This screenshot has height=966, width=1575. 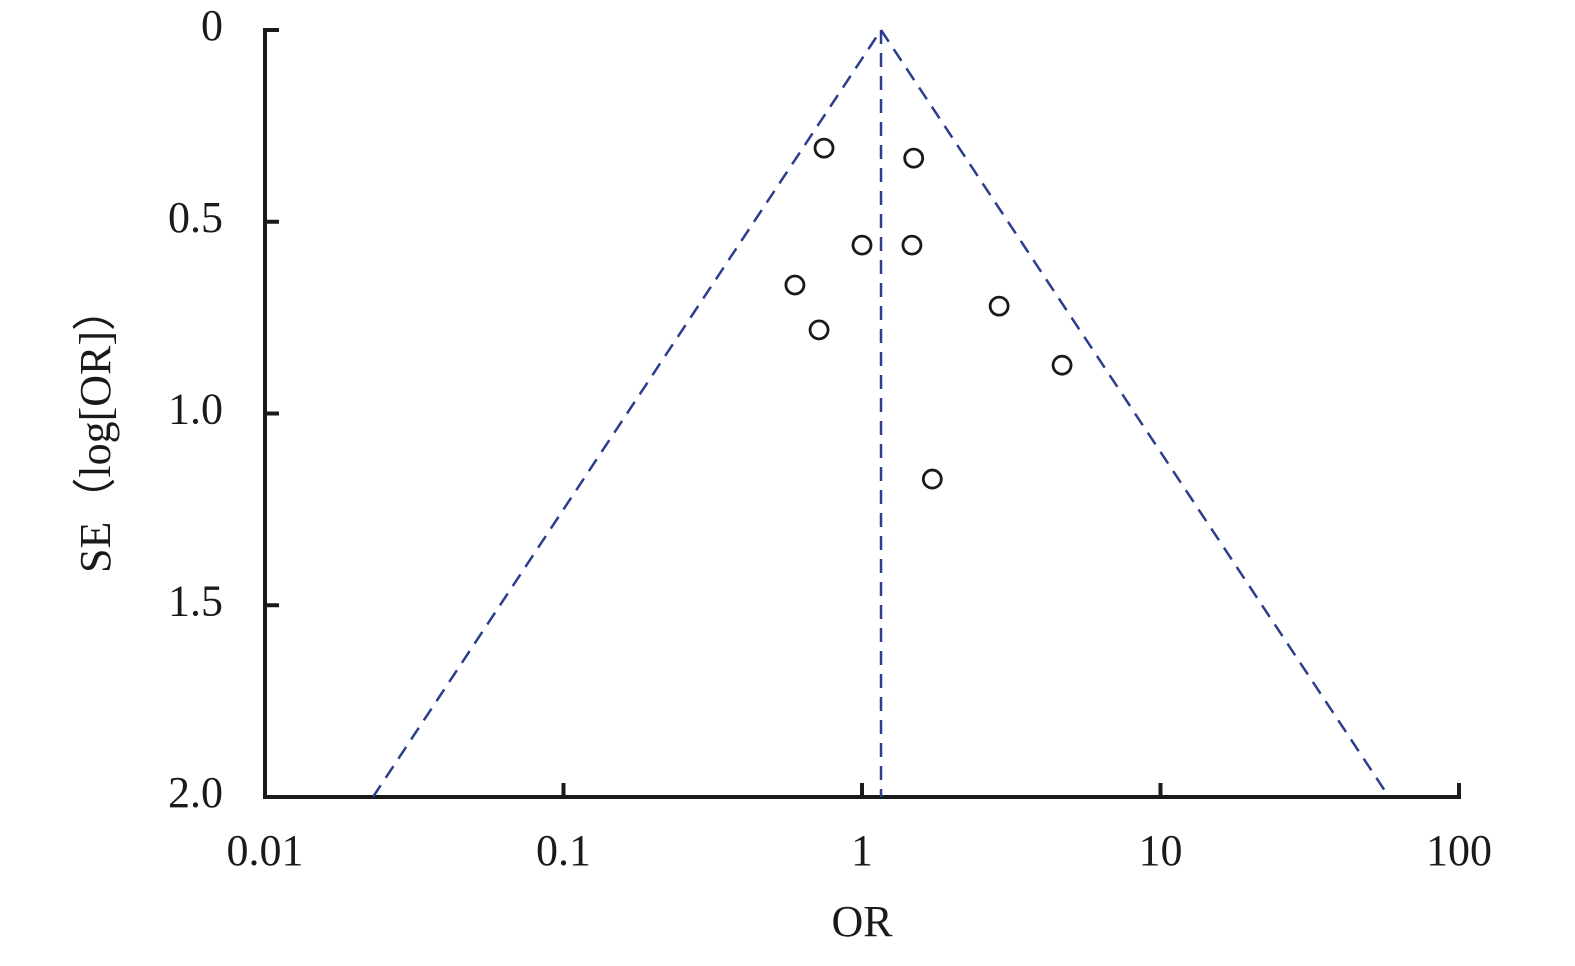 I want to click on y-tick-label: 1.0, so click(x=195, y=409).